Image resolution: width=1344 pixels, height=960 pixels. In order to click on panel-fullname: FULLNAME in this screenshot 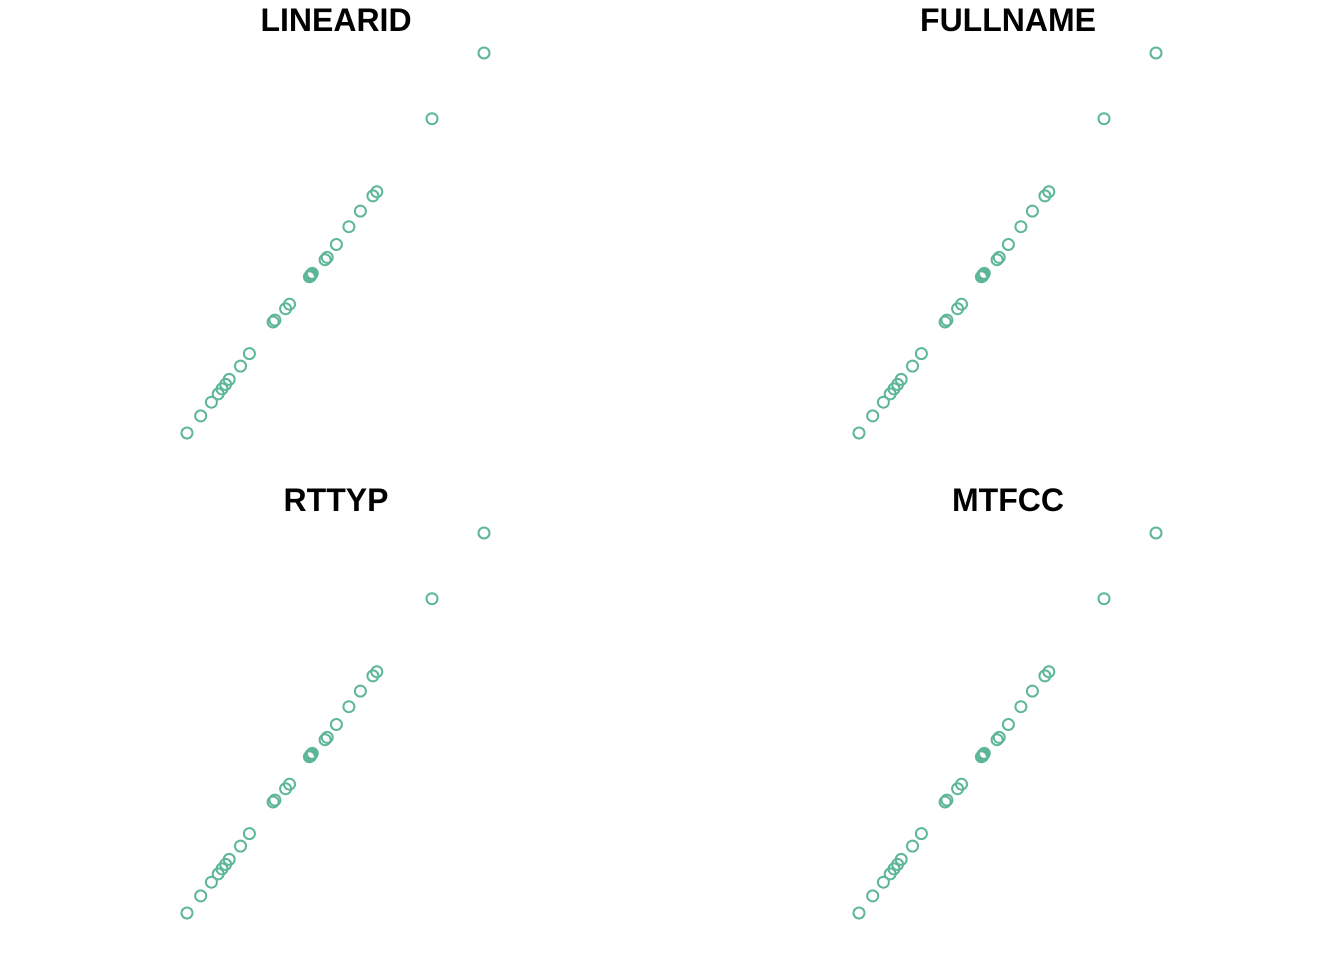, I will do `click(1008, 220)`.